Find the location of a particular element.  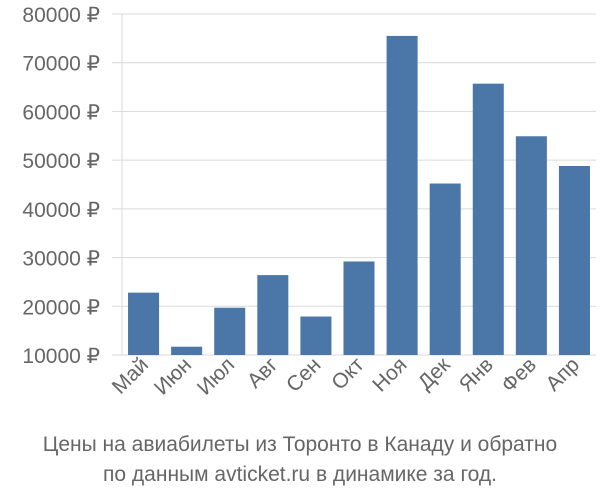

bar-Апр is located at coordinates (574, 260).